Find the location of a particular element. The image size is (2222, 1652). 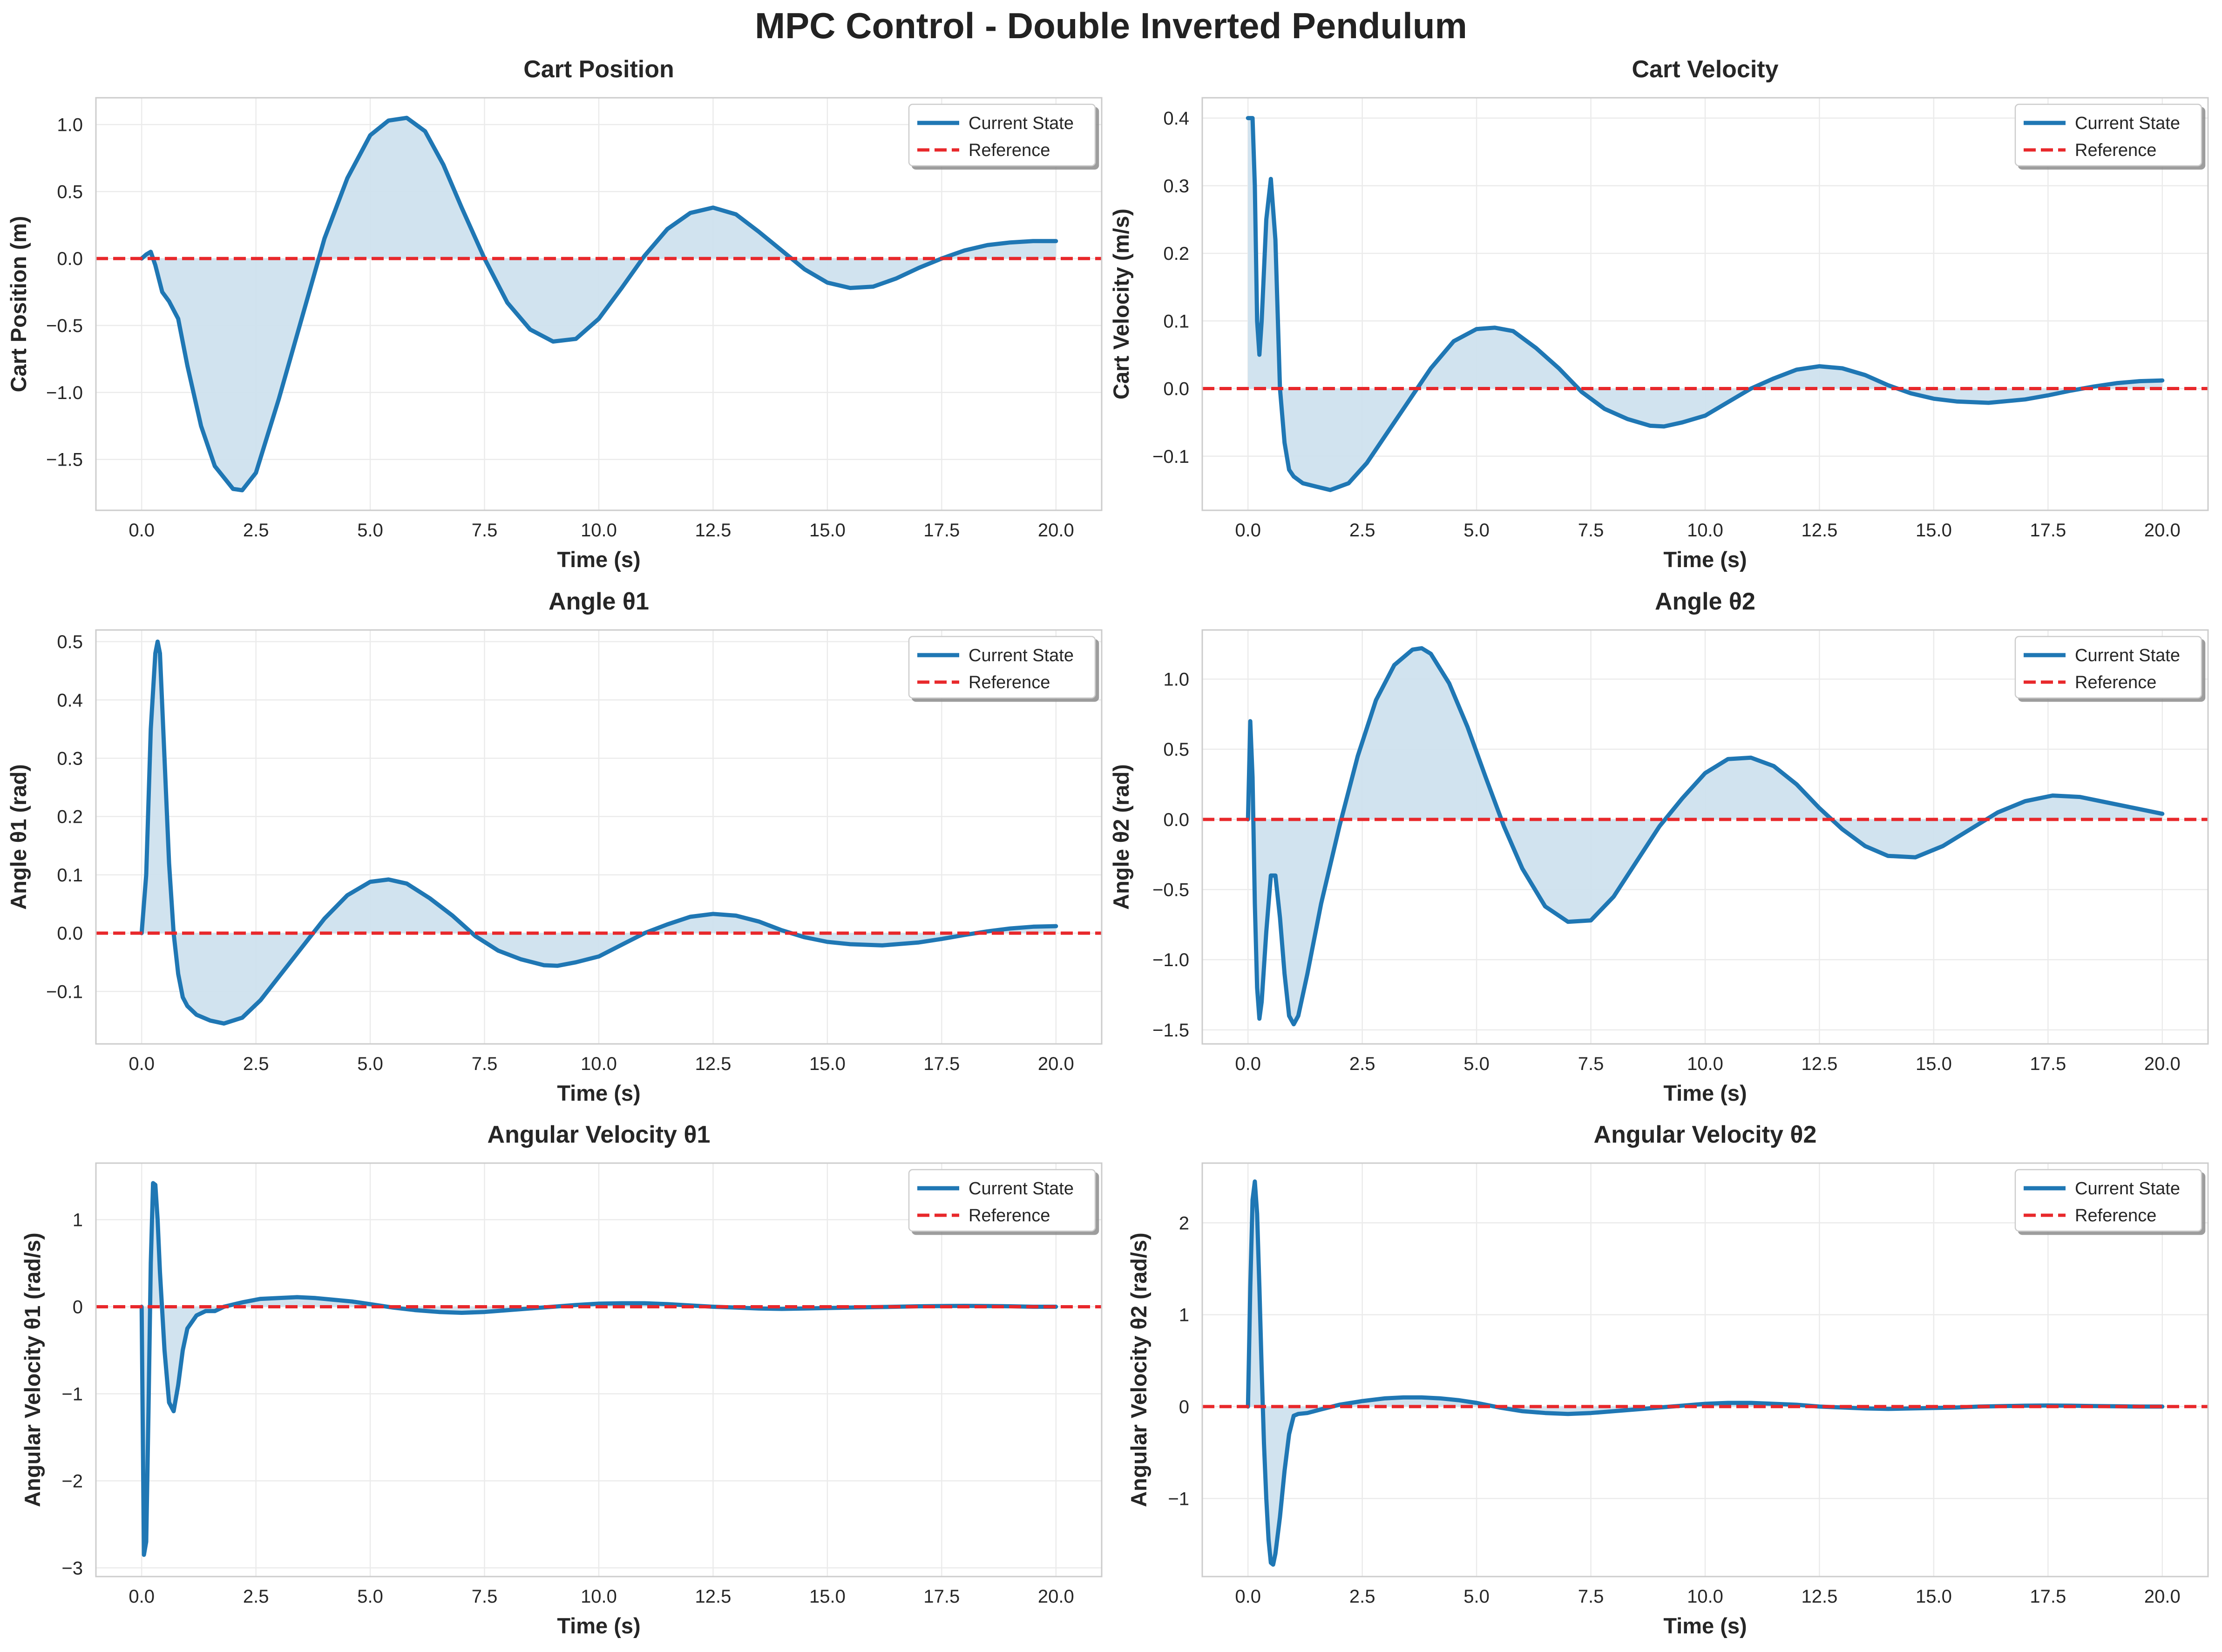

error-fill-area is located at coordinates (599, 304).